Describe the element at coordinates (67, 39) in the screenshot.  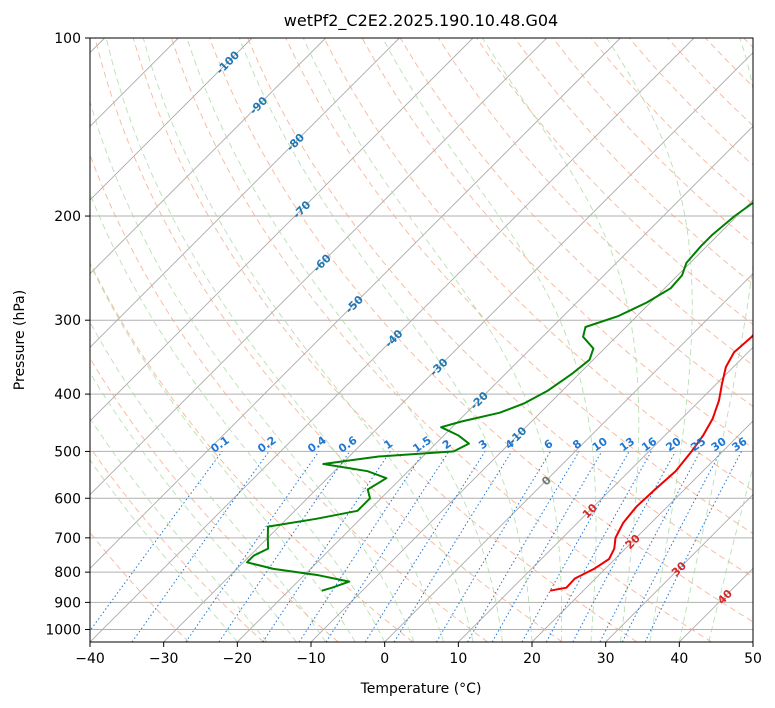
I see `y-tick-label: 100` at that location.